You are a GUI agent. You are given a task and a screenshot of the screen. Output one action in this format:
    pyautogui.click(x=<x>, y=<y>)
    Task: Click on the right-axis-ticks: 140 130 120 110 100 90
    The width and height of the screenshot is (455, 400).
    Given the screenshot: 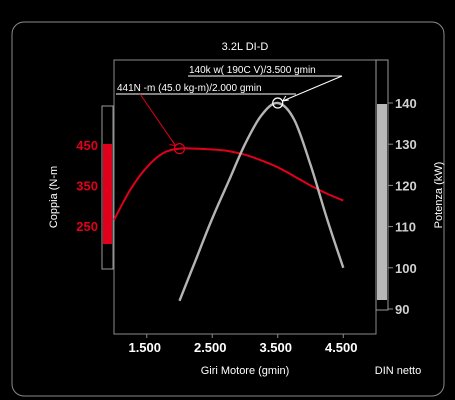 What is the action you would take?
    pyautogui.click(x=402, y=206)
    